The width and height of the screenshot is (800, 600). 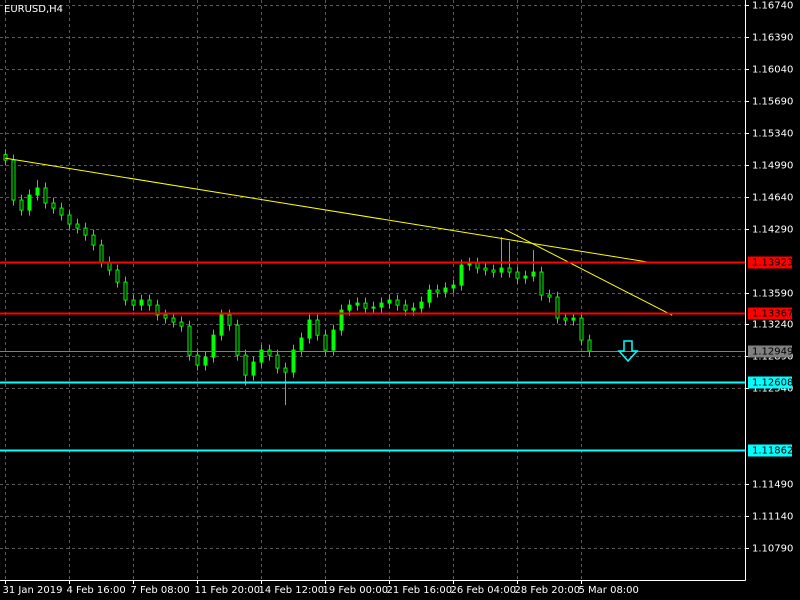 What do you see at coordinates (772, 102) in the screenshot?
I see `y-tick-label: 1.15690` at bounding box center [772, 102].